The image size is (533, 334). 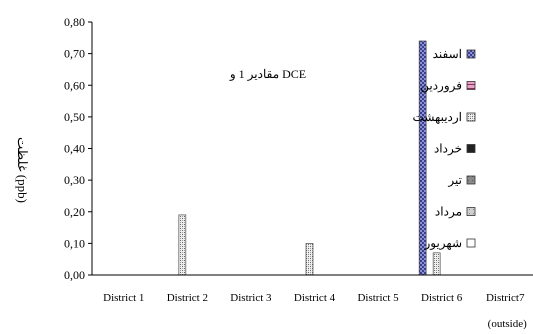 I want to click on y-tick-label: 0,80, so click(x=74, y=22).